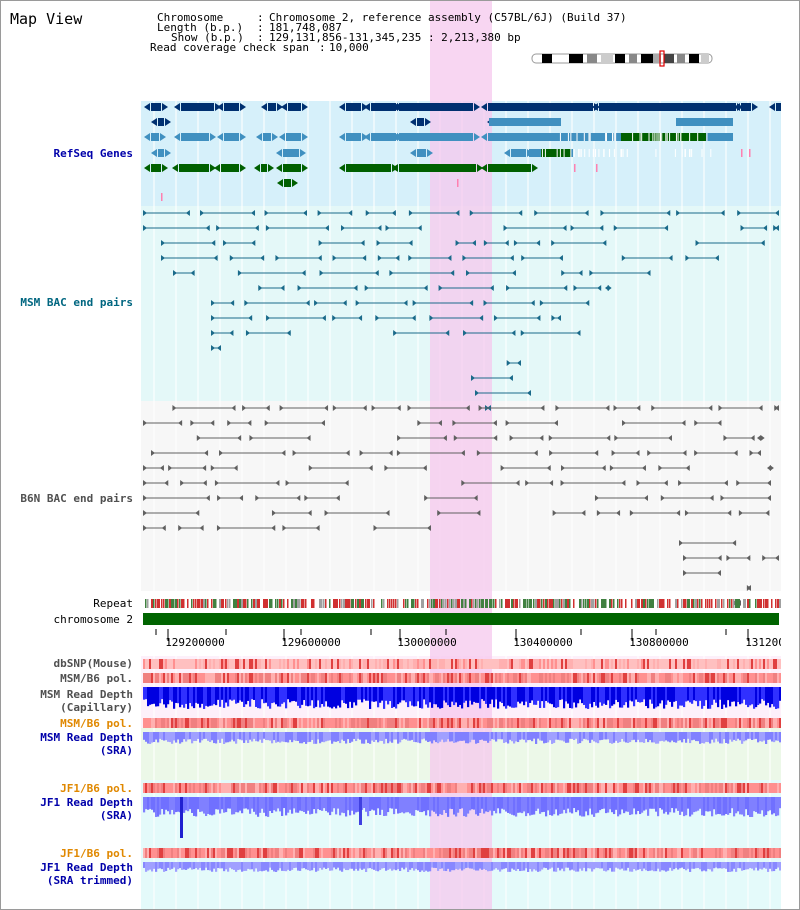  What do you see at coordinates (461, 455) in the screenshot?
I see `selected-region-highlight` at bounding box center [461, 455].